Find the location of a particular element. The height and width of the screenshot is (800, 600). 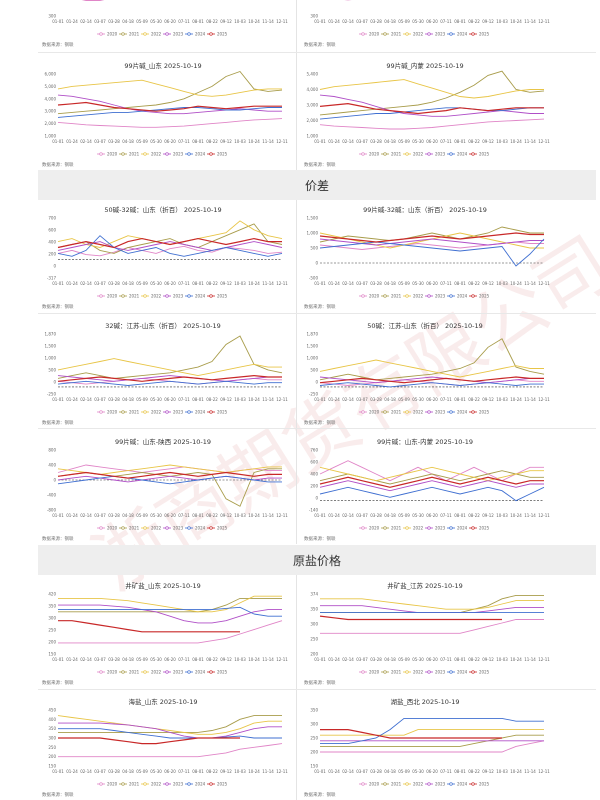

chart-source-label: 数据来源：钢联 is located at coordinates (58, 683).